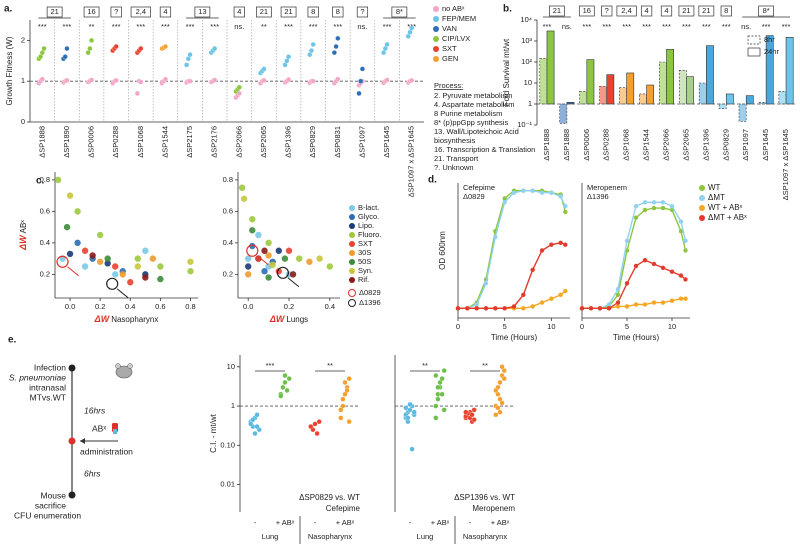  I want to click on x-axis-label: Time (Hours), so click(514, 337).